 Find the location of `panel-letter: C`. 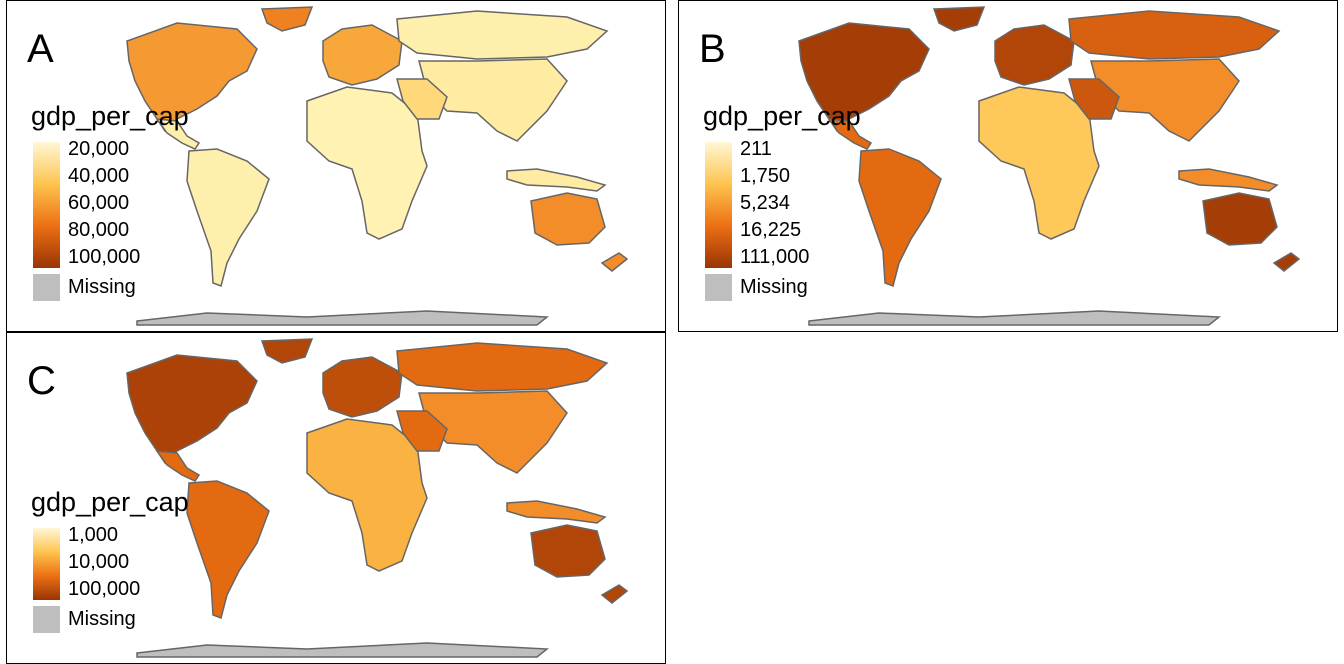

panel-letter: C is located at coordinates (41, 381).